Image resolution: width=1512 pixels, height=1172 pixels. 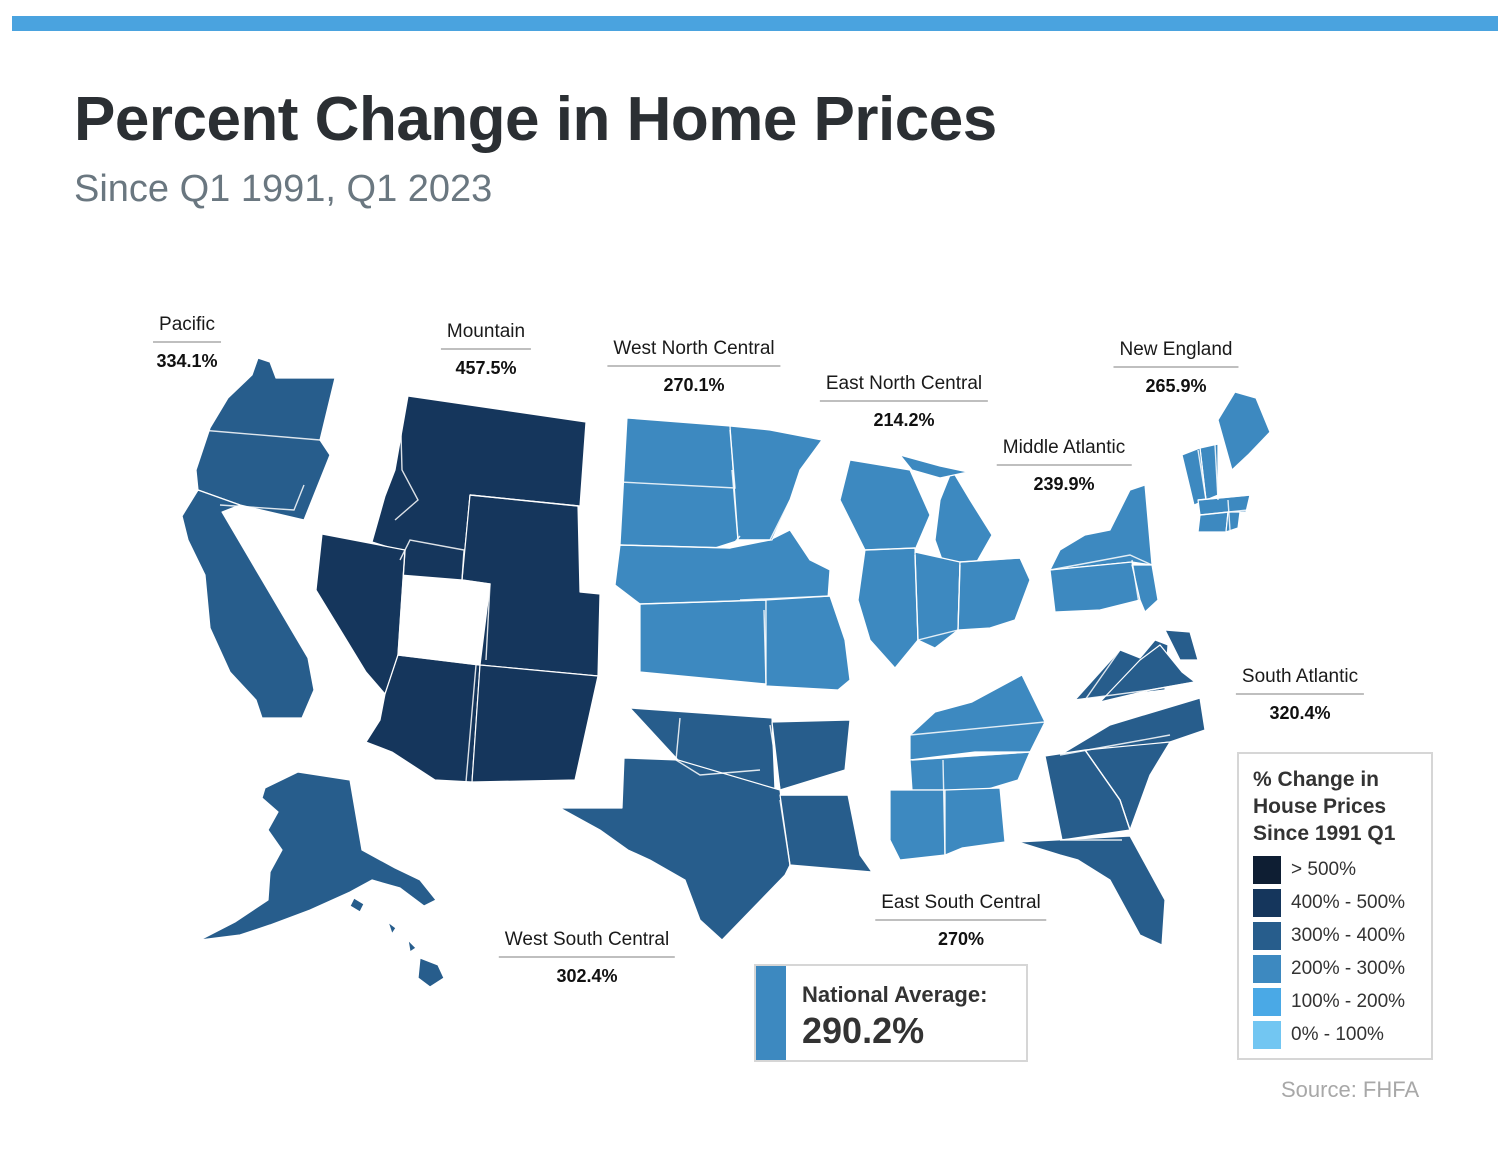 I want to click on region-name: West South Central, so click(x=587, y=943).